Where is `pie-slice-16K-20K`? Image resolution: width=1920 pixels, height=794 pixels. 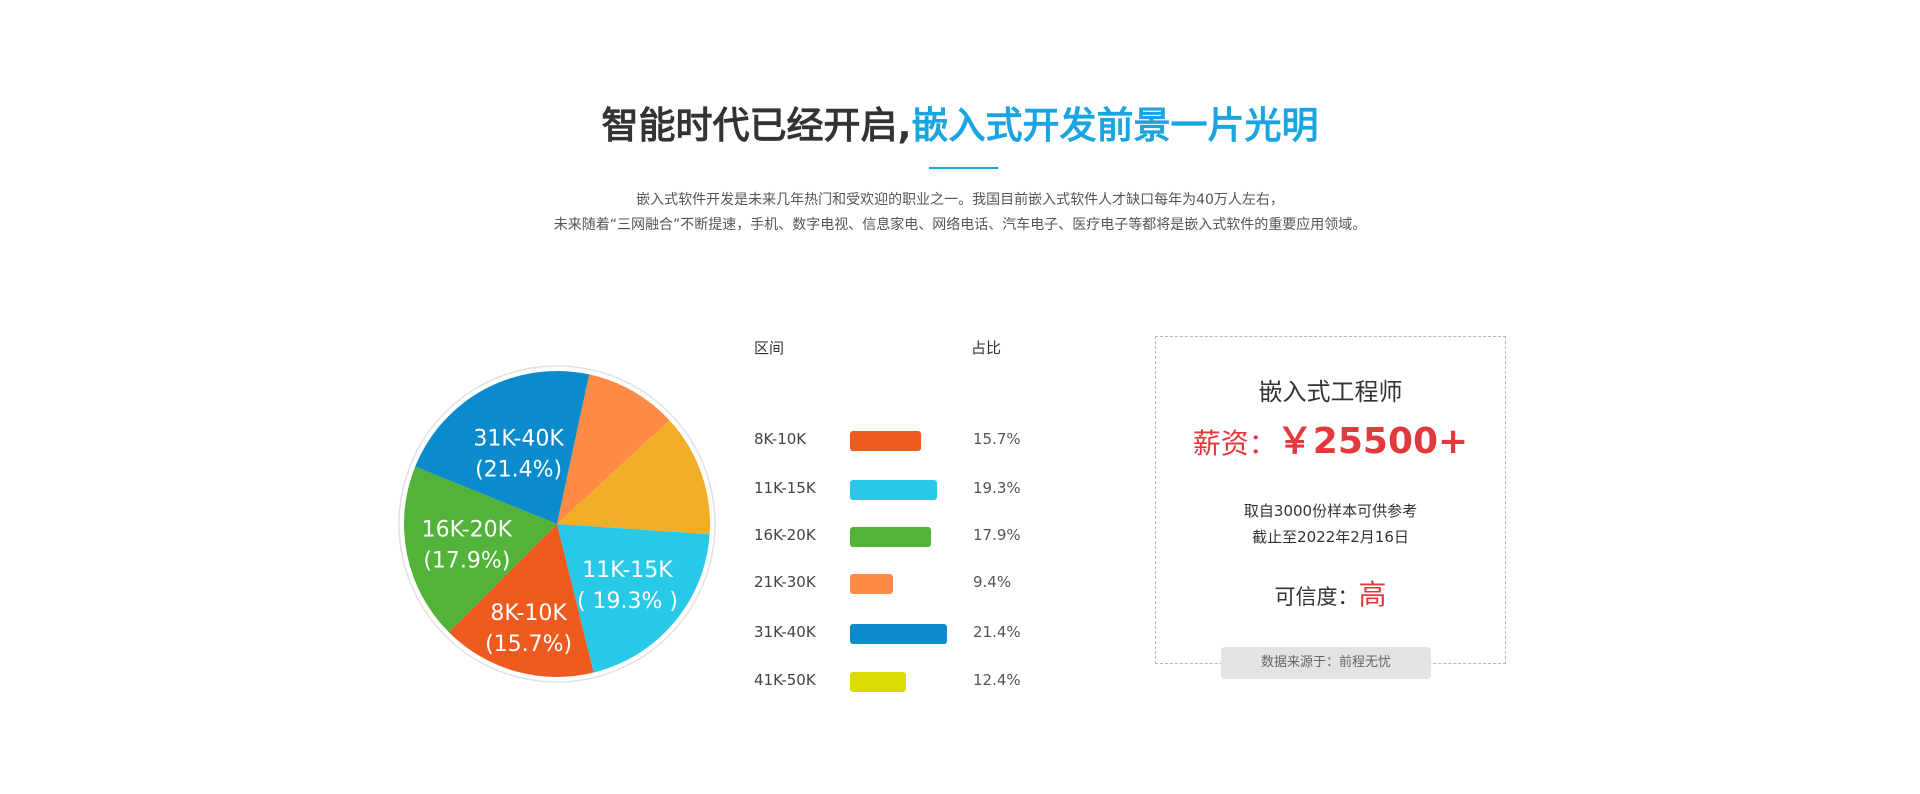
pie-slice-16K-20K is located at coordinates (480, 549).